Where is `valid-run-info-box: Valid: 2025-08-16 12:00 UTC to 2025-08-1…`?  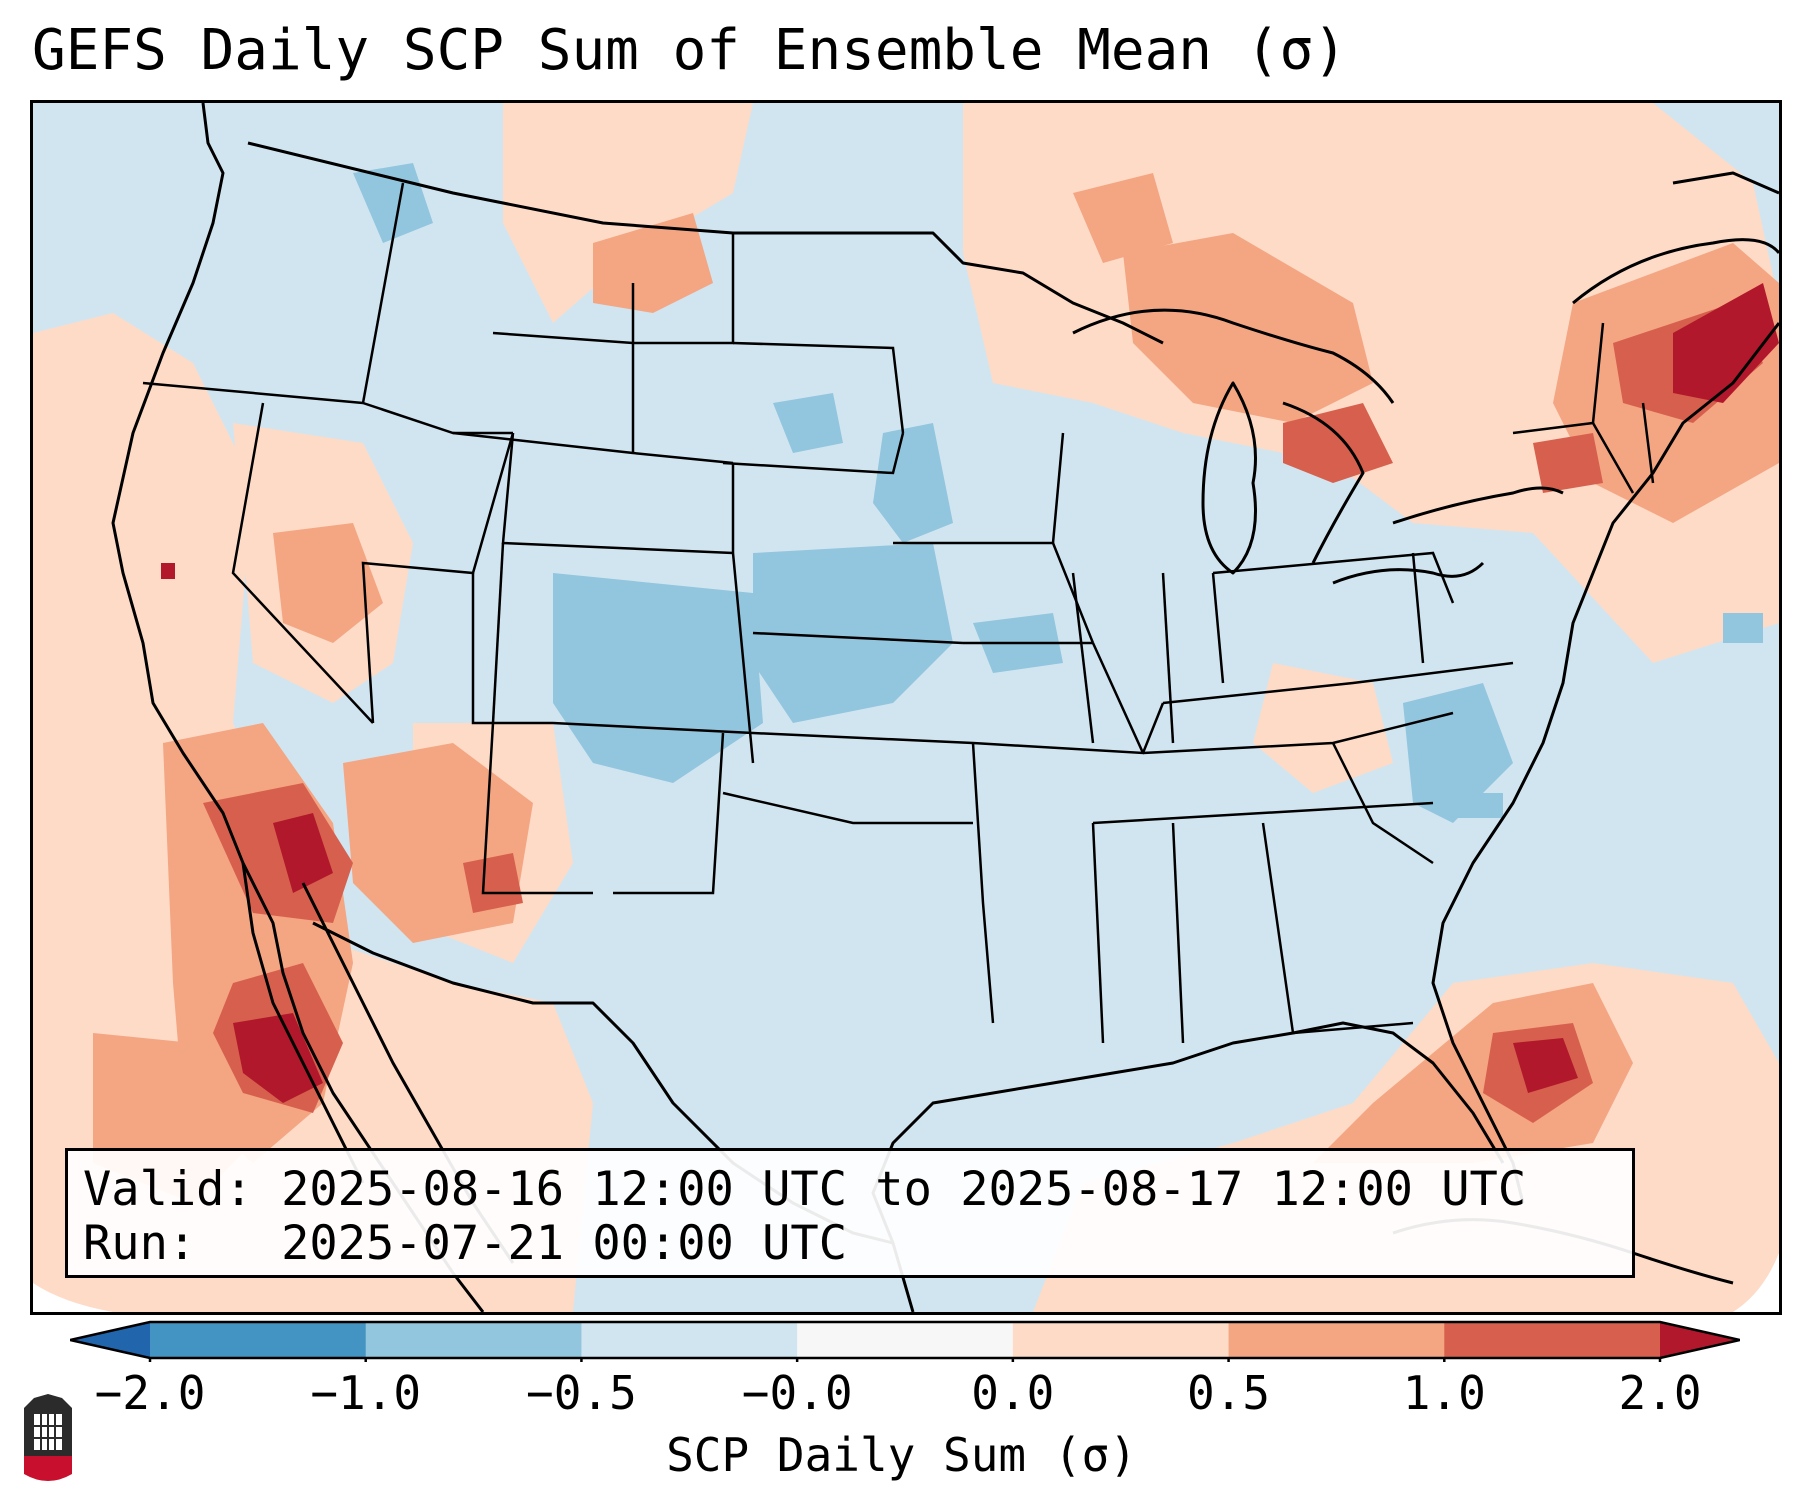
valid-run-info-box: Valid: 2025-08-16 12:00 UTC to 2025-08-1… is located at coordinates (850, 1213).